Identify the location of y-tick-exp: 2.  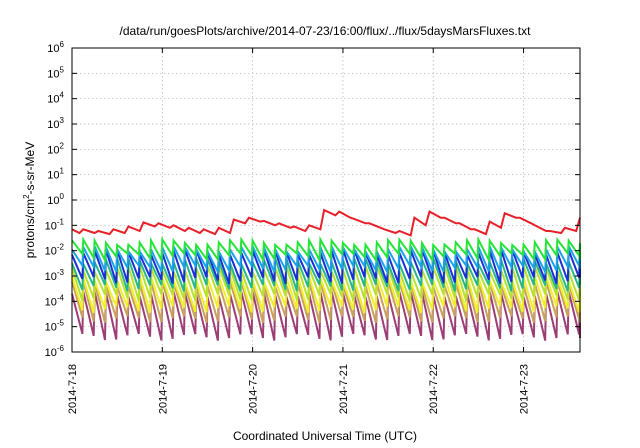
(62, 145).